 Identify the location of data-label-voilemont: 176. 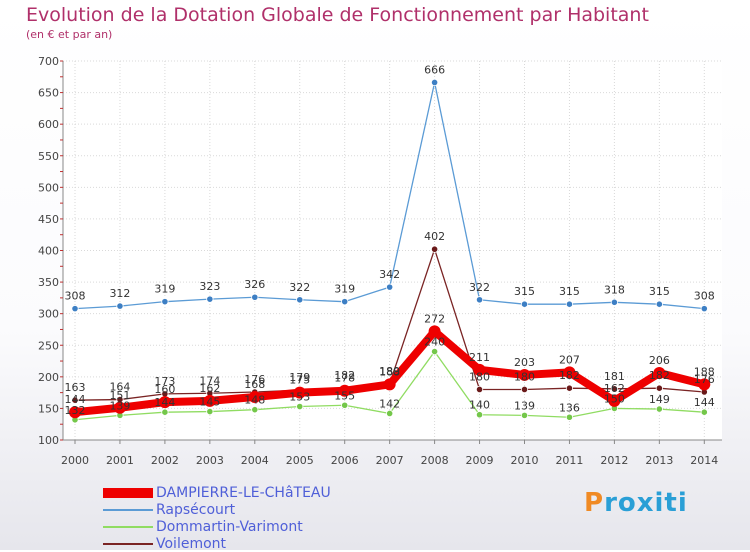
(254, 379).